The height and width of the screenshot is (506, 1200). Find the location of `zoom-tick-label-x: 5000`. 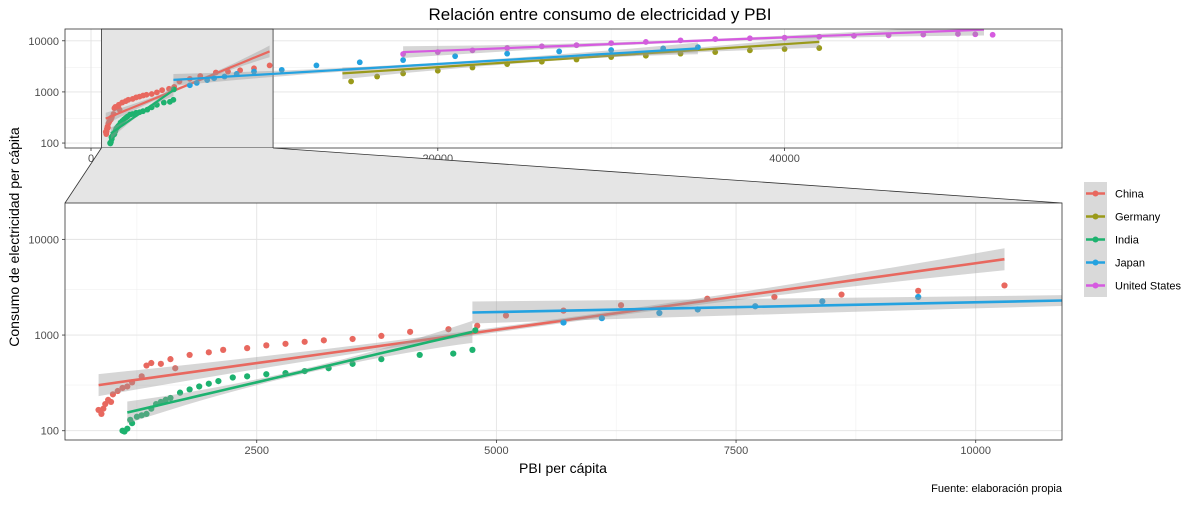

zoom-tick-label-x: 5000 is located at coordinates (496, 451).